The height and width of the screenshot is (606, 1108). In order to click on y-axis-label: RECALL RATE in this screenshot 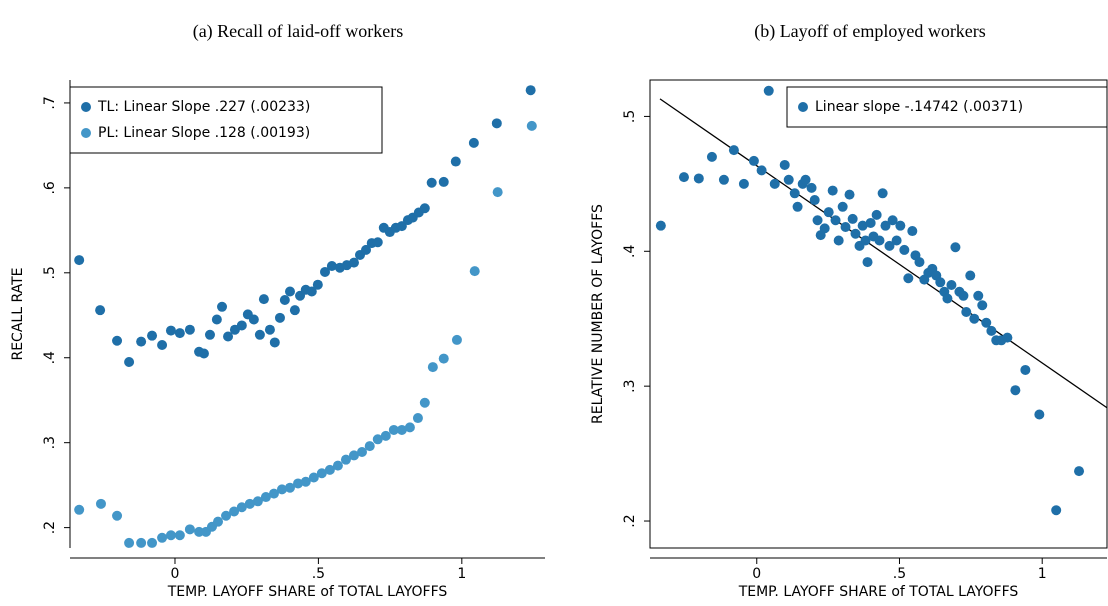, I will do `click(18, 313)`.